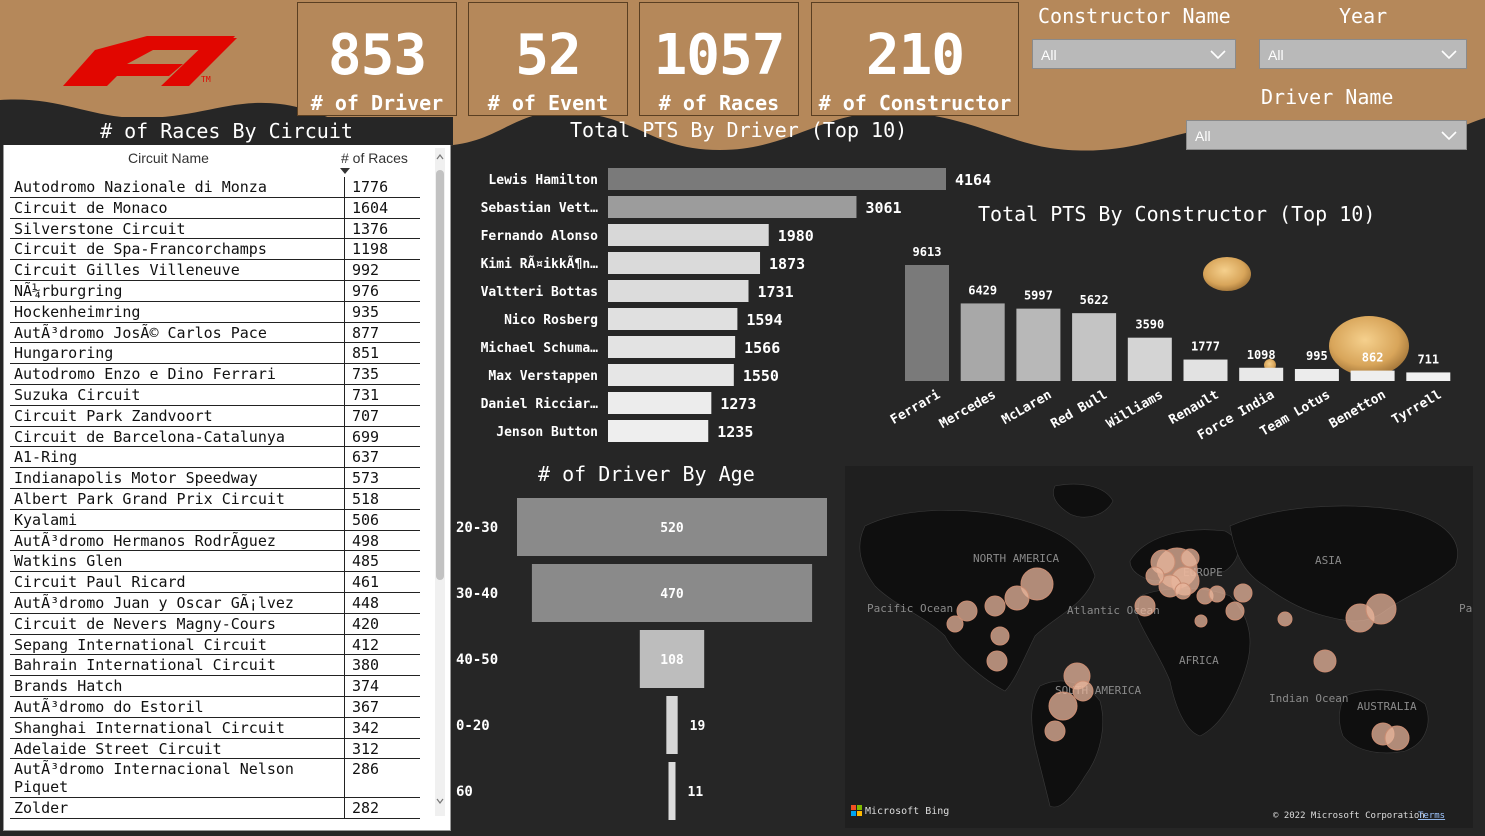 This screenshot has width=1485, height=836. I want to click on table-row: Circuit de Nevers Magny-Cours 420, so click(215, 624).